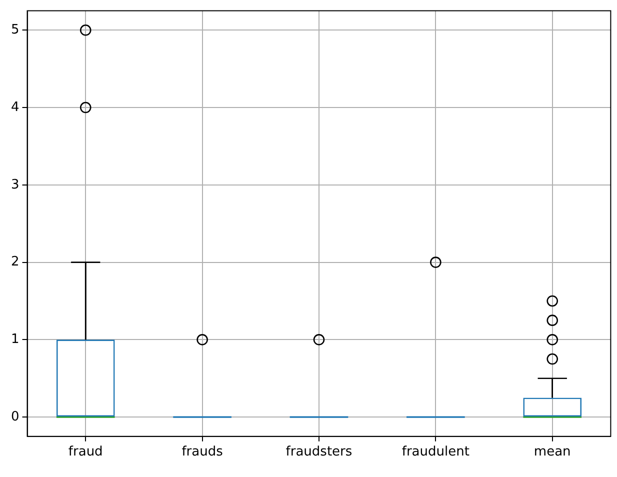 The width and height of the screenshot is (617, 477). Describe the element at coordinates (15, 184) in the screenshot. I see `y-tick-label: 3` at that location.